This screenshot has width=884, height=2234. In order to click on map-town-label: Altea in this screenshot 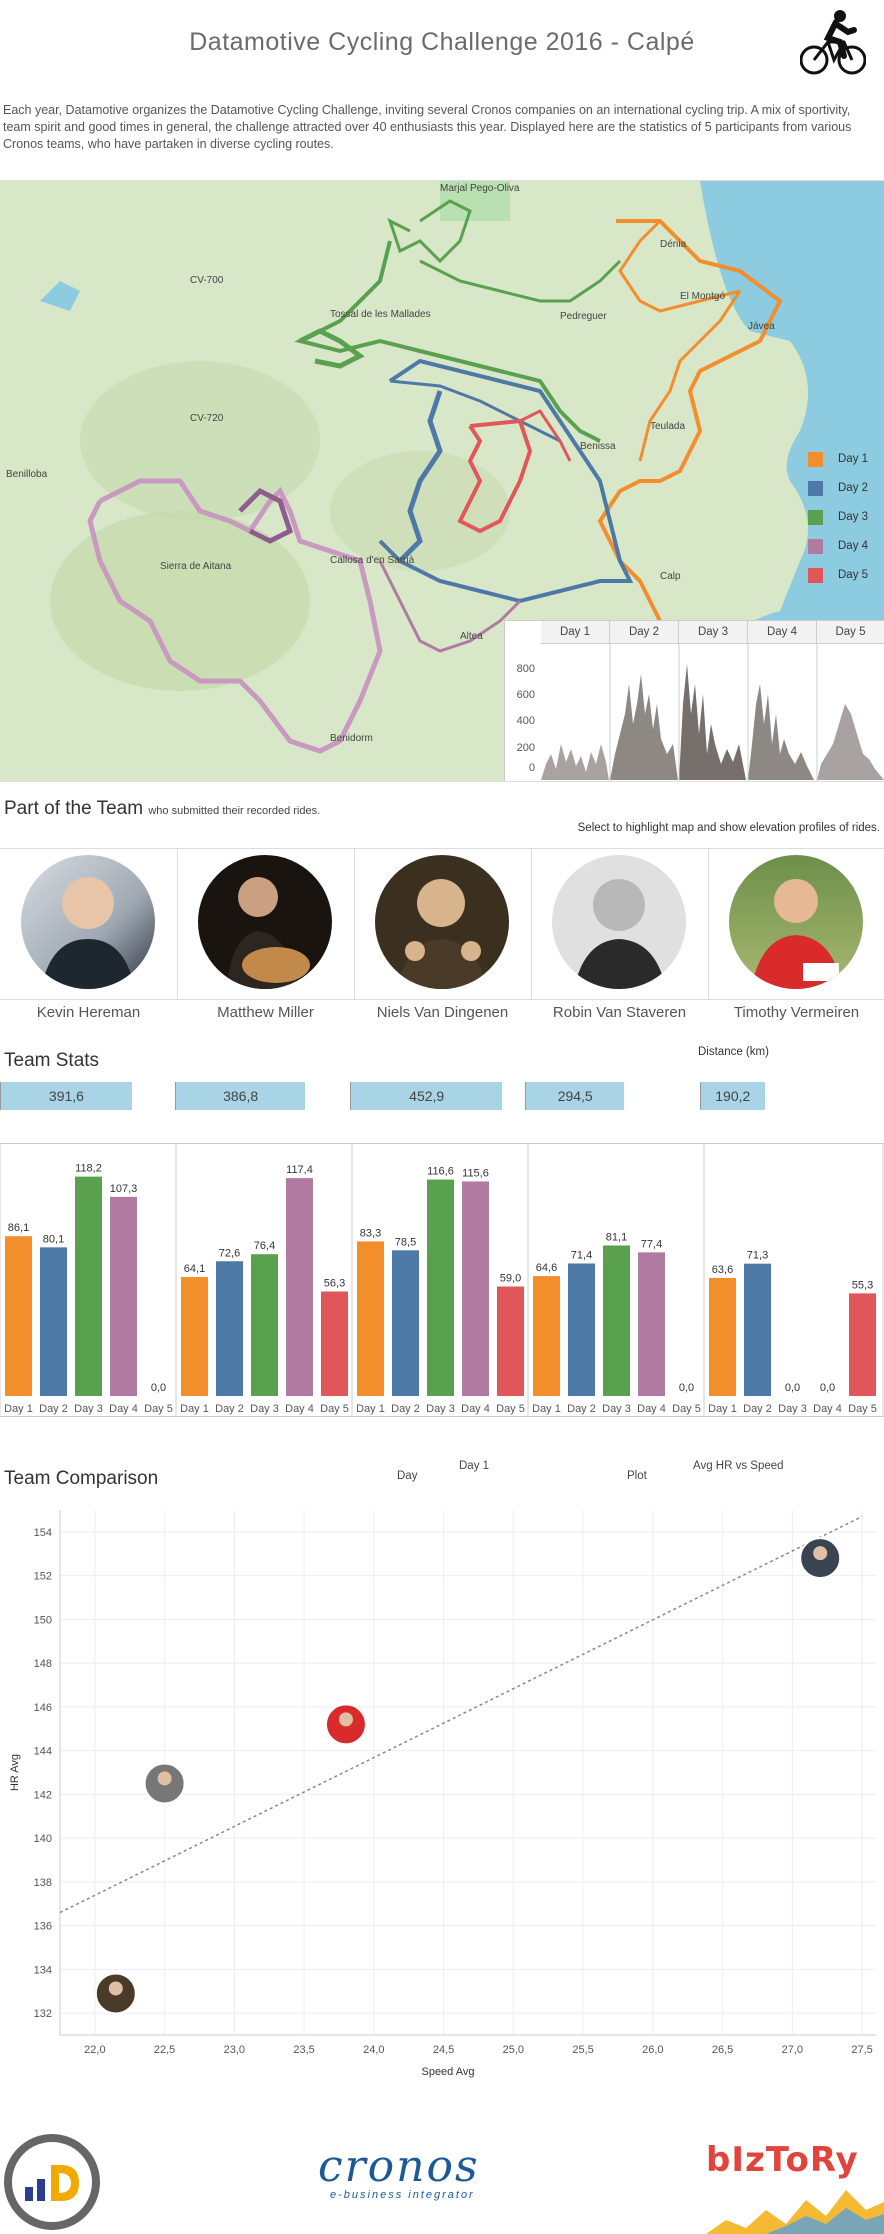, I will do `click(471, 636)`.